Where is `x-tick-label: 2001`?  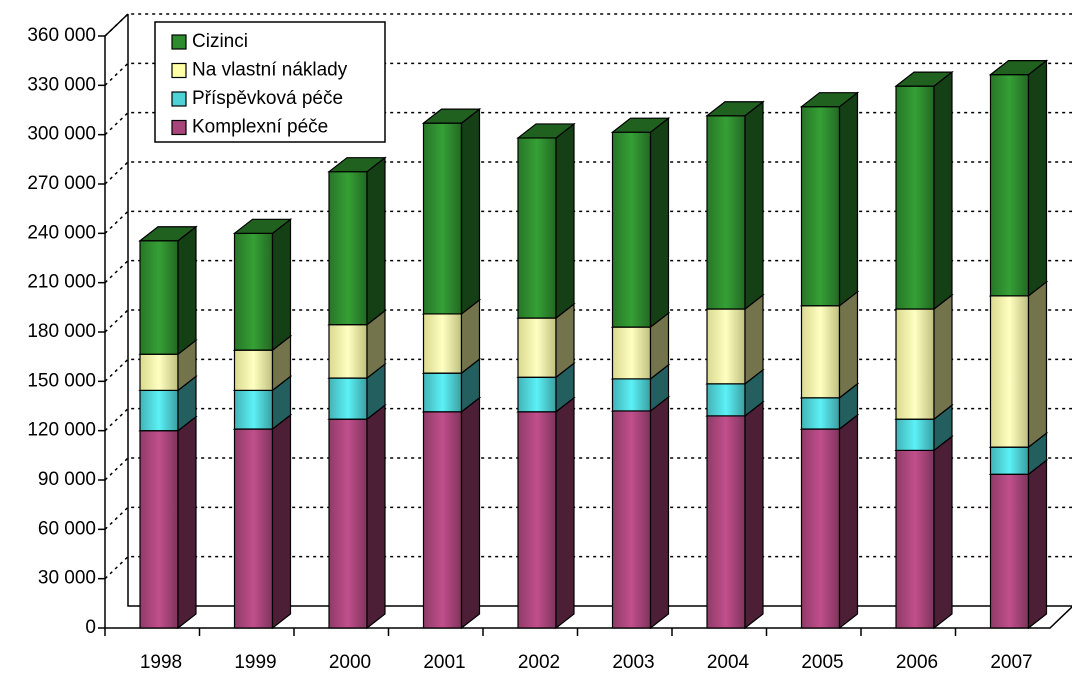
x-tick-label: 2001 is located at coordinates (444, 662).